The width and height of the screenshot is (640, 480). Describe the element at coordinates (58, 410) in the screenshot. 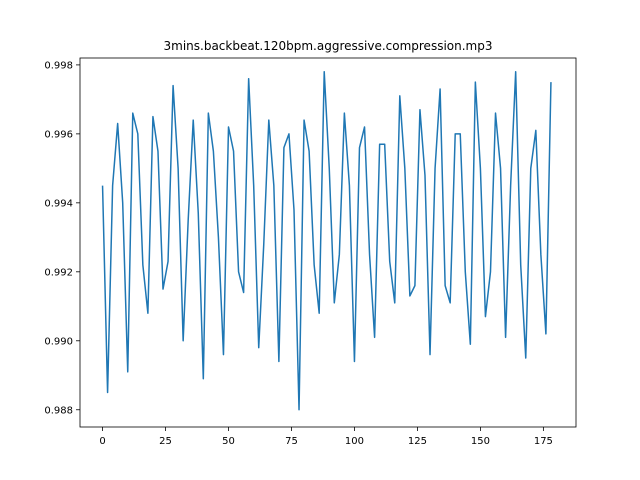

I see `y-tick-label: 0.988` at that location.